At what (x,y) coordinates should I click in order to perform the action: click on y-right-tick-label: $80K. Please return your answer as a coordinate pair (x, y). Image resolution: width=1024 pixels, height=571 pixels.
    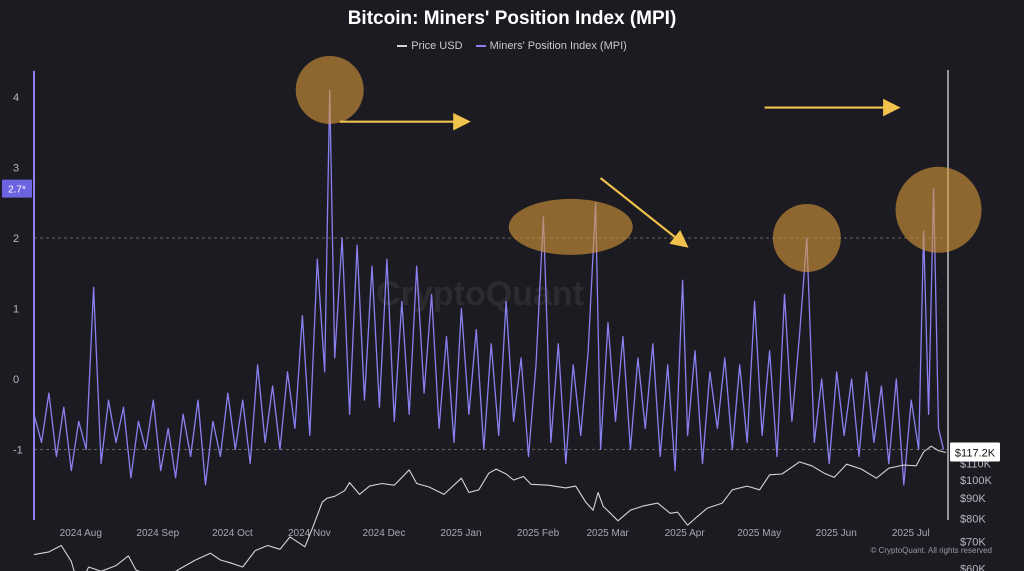
    Looking at the image, I should click on (973, 520).